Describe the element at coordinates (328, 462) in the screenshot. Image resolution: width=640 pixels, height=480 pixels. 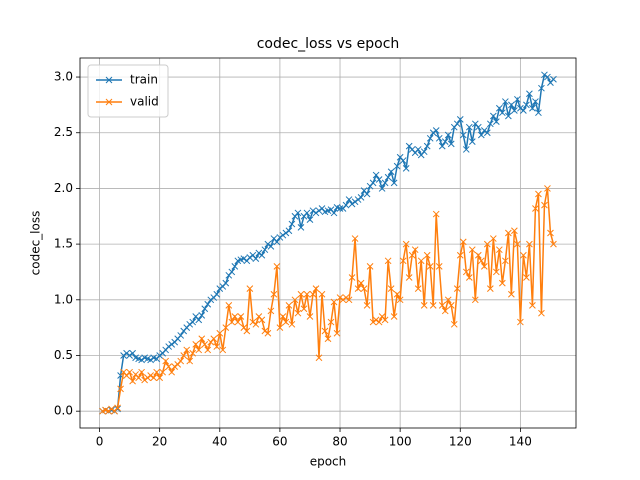
I see `x-axis-label: epoch` at that location.